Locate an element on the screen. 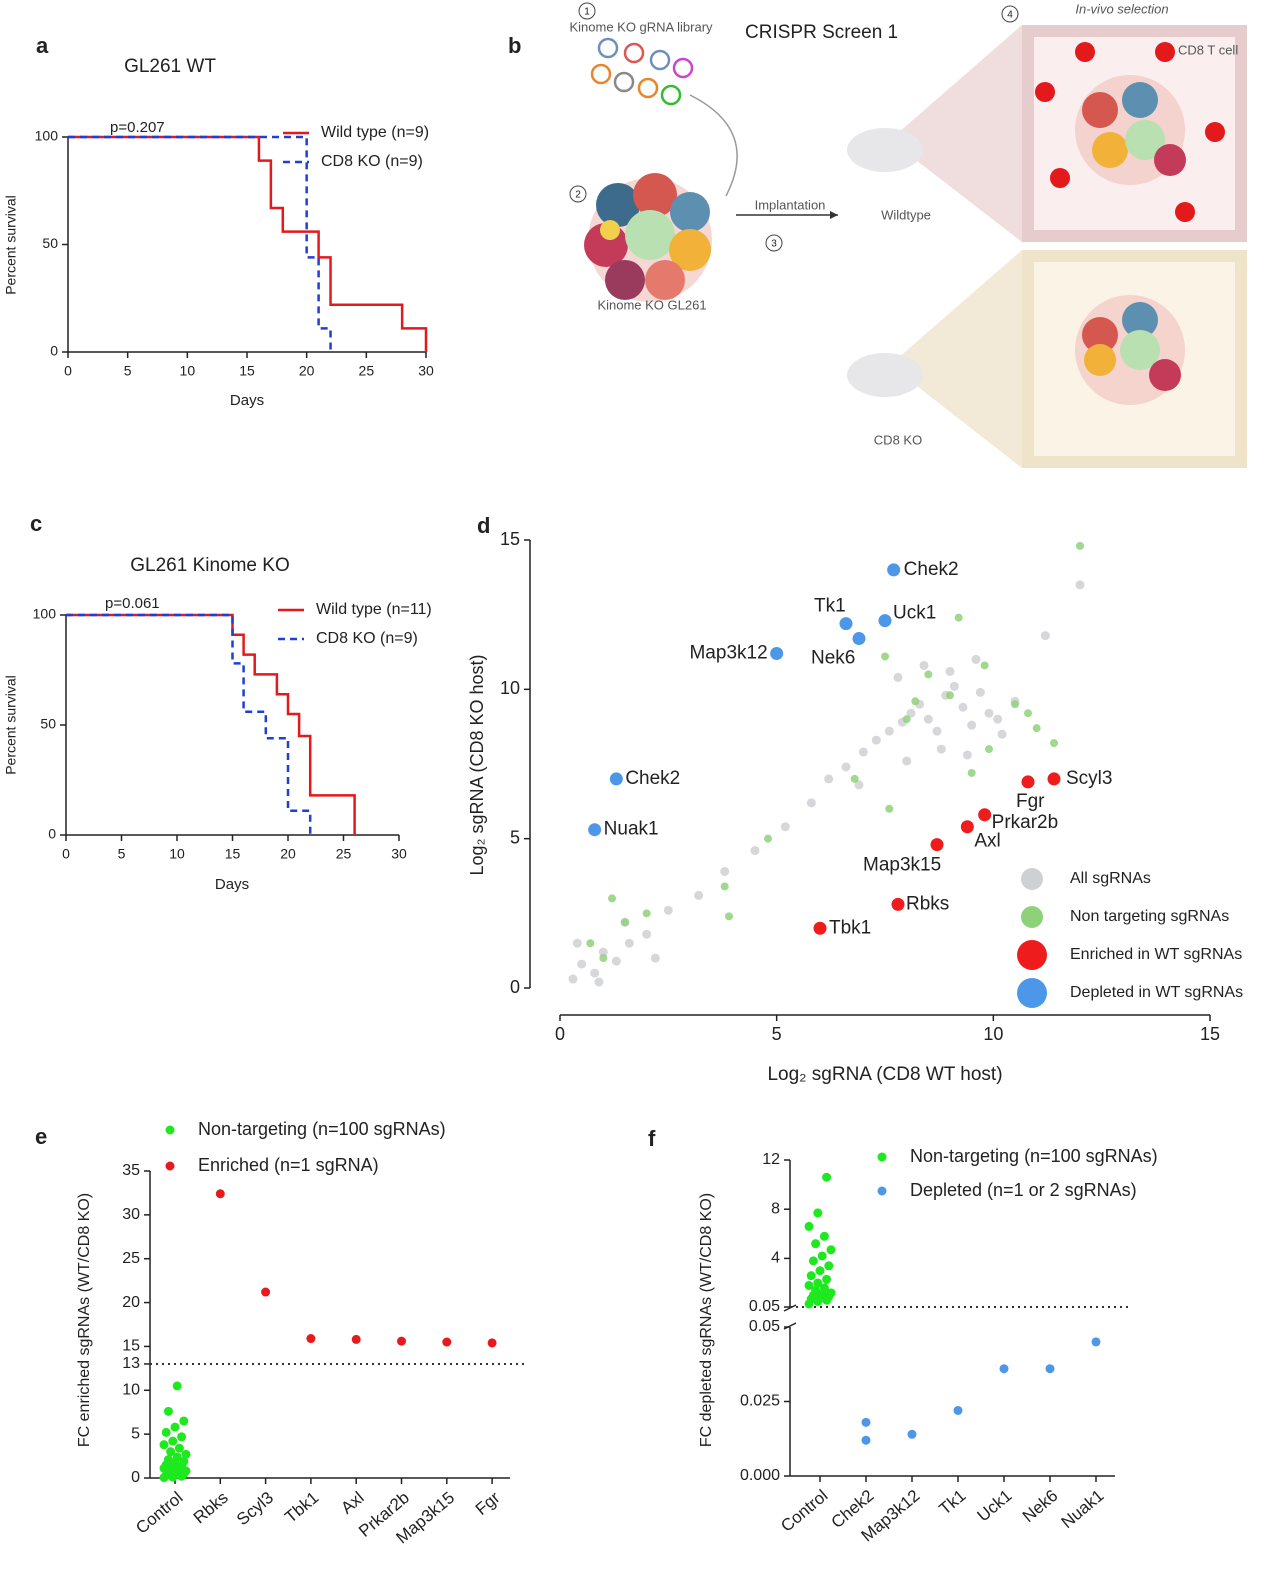 Image resolution: width=1280 pixels, height=1576 pixels. y-tick-label: 50 is located at coordinates (50, 243).